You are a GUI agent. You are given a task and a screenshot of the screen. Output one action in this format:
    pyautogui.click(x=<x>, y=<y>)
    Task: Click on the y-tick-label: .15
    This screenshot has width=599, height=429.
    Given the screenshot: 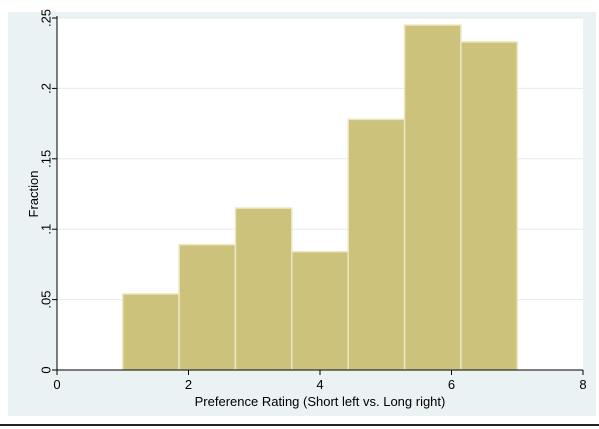 What is the action you would take?
    pyautogui.click(x=45, y=159)
    